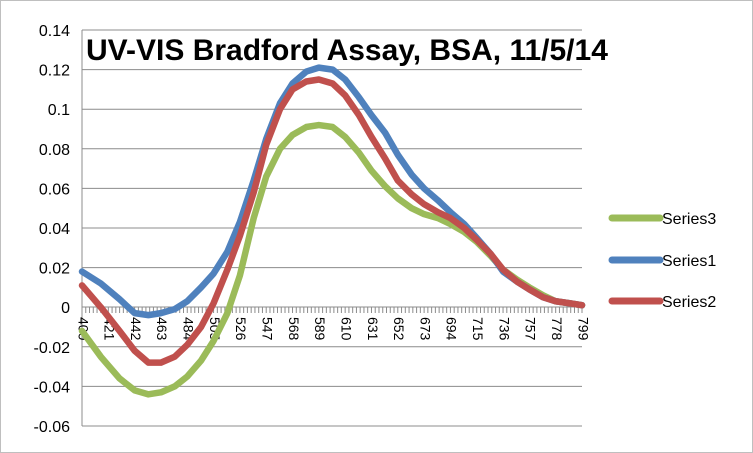 This screenshot has width=753, height=453. What do you see at coordinates (557, 329) in the screenshot?
I see `x-tick-label: 778` at bounding box center [557, 329].